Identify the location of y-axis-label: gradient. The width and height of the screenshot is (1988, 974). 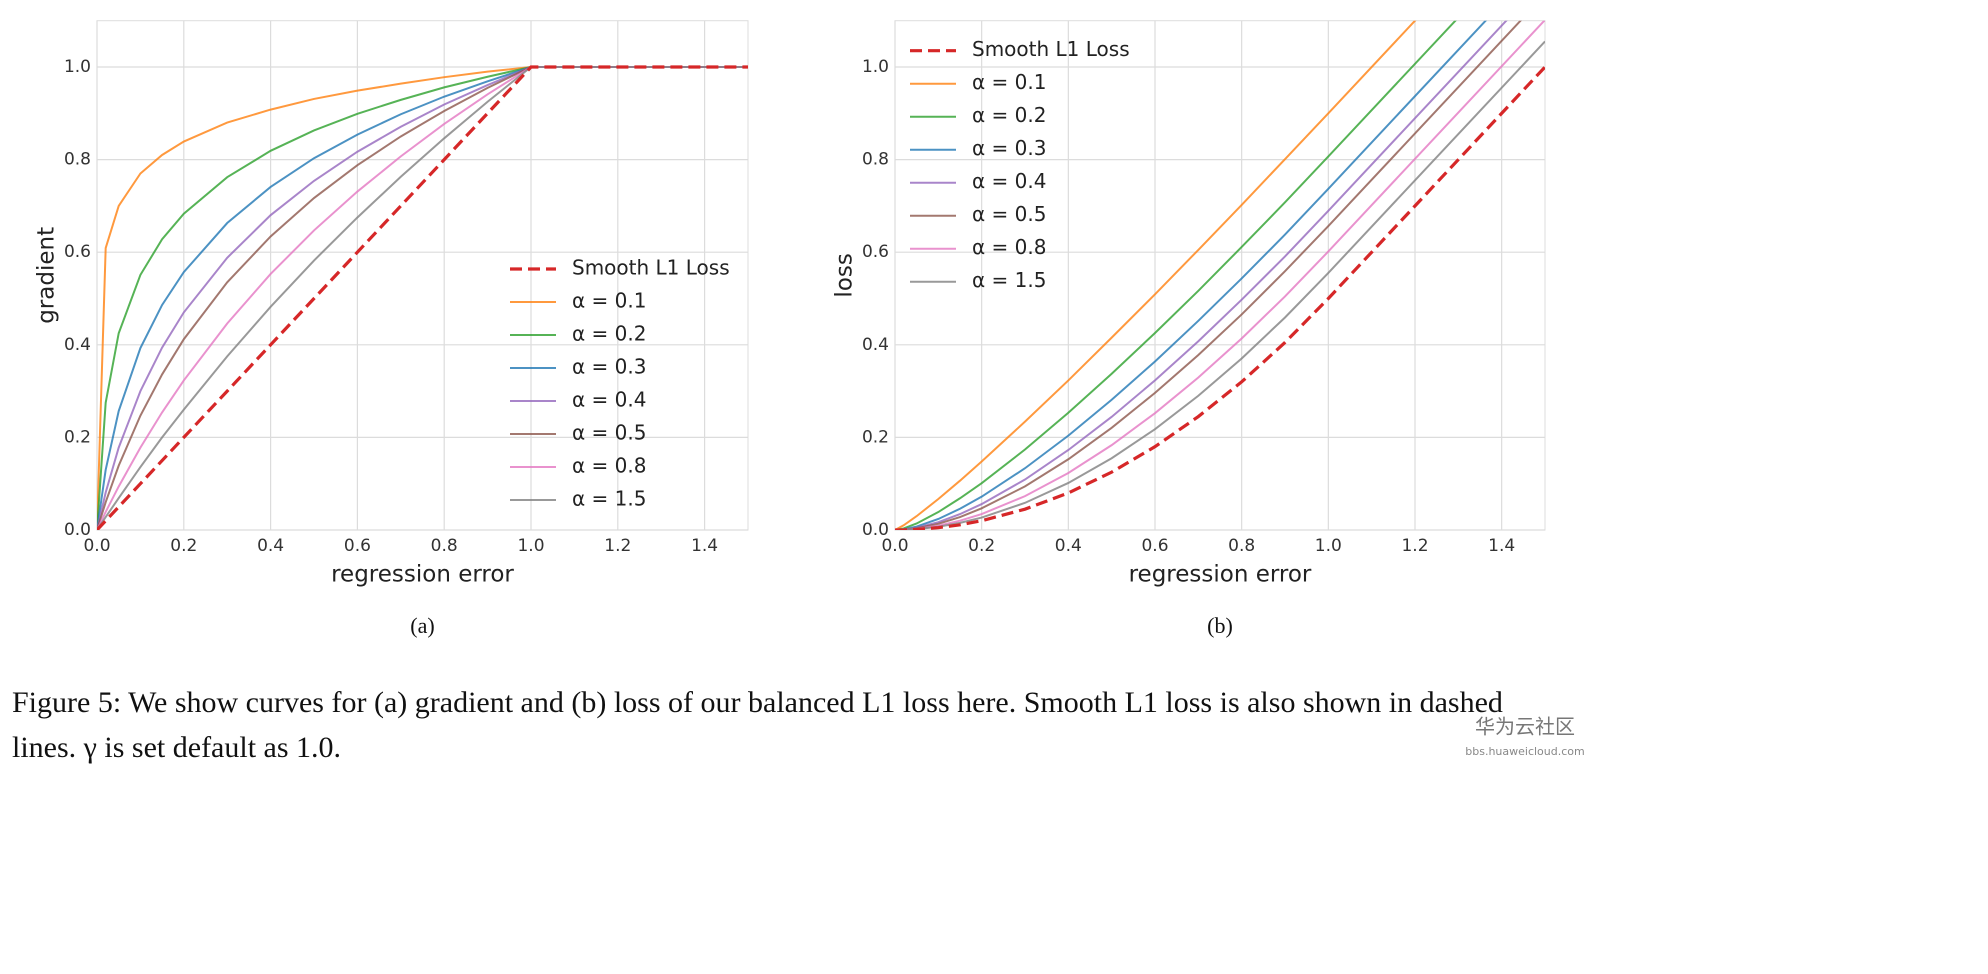
(47, 275).